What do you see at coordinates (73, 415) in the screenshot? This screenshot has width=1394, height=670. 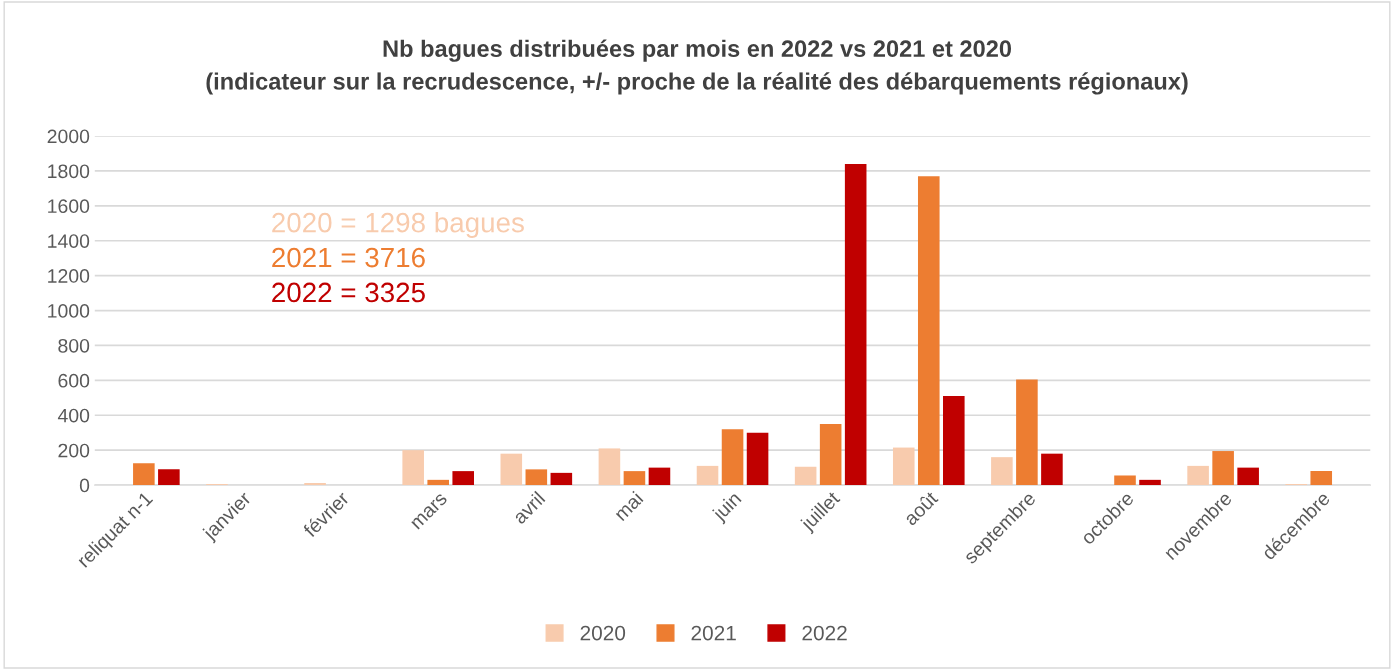 I see `y-tick-label: 400` at bounding box center [73, 415].